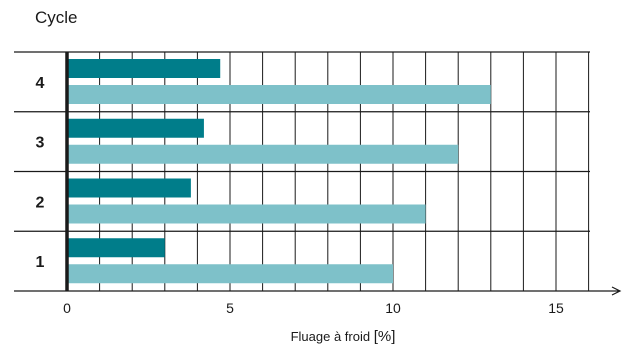 The height and width of the screenshot is (349, 626). Describe the element at coordinates (606, 291) in the screenshot. I see `x-axis-arrow` at that location.